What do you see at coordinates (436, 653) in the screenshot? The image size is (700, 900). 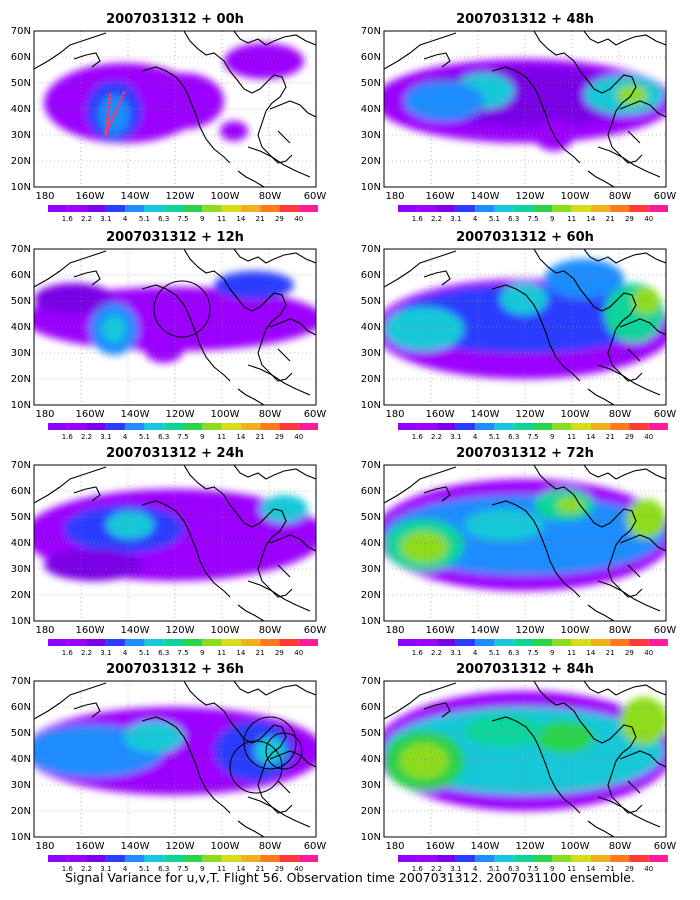 I see `colorbar-label: 2.2` at bounding box center [436, 653].